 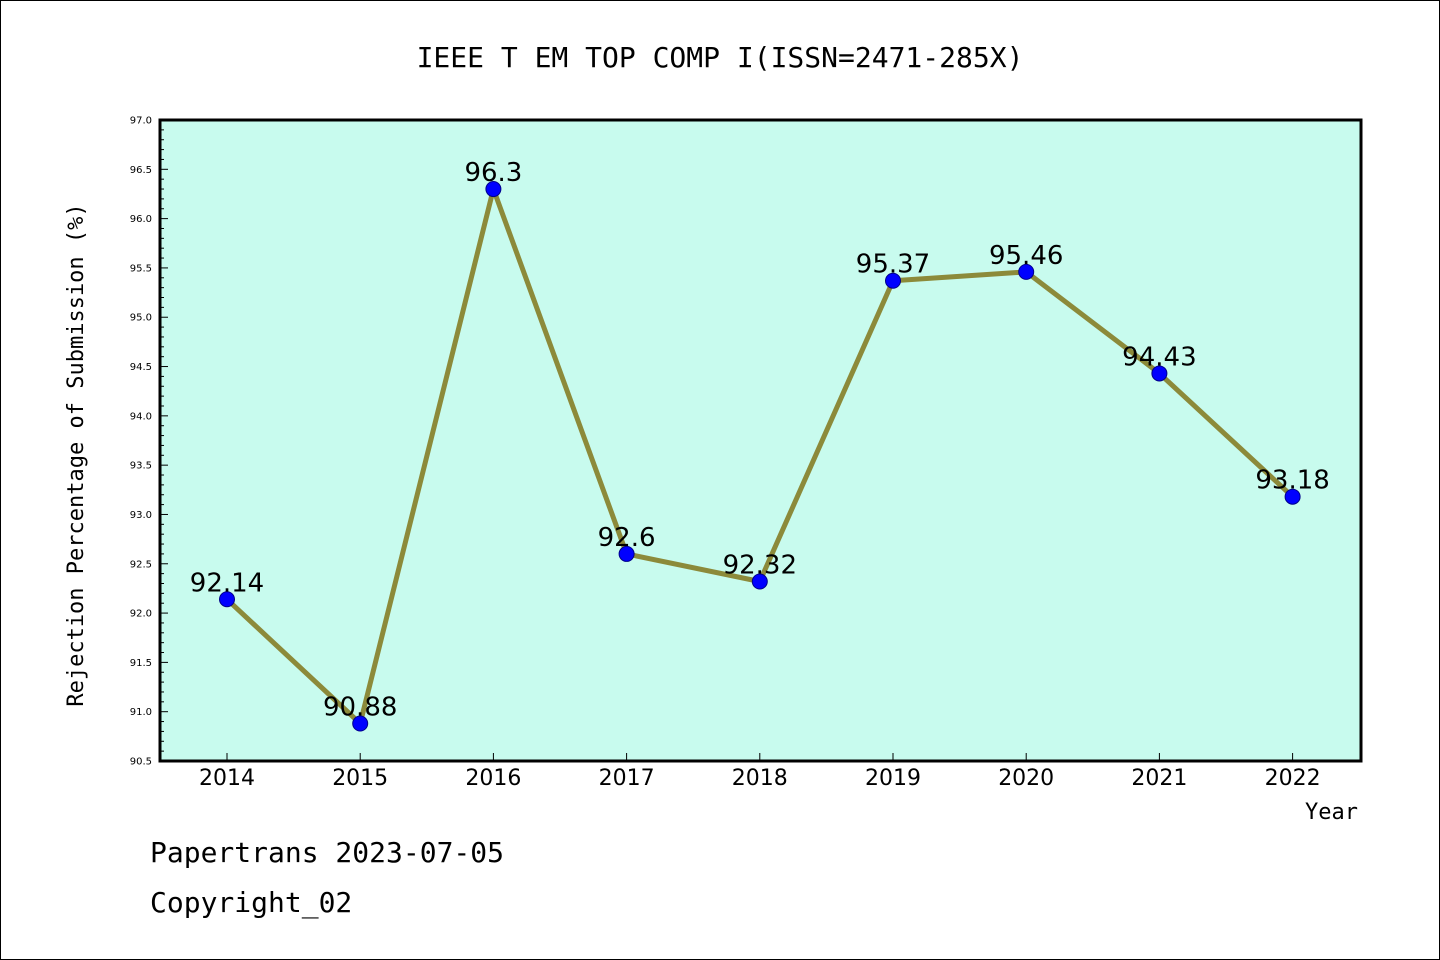 What do you see at coordinates (141, 170) in the screenshot?
I see `y-tick-label: 96.5` at bounding box center [141, 170].